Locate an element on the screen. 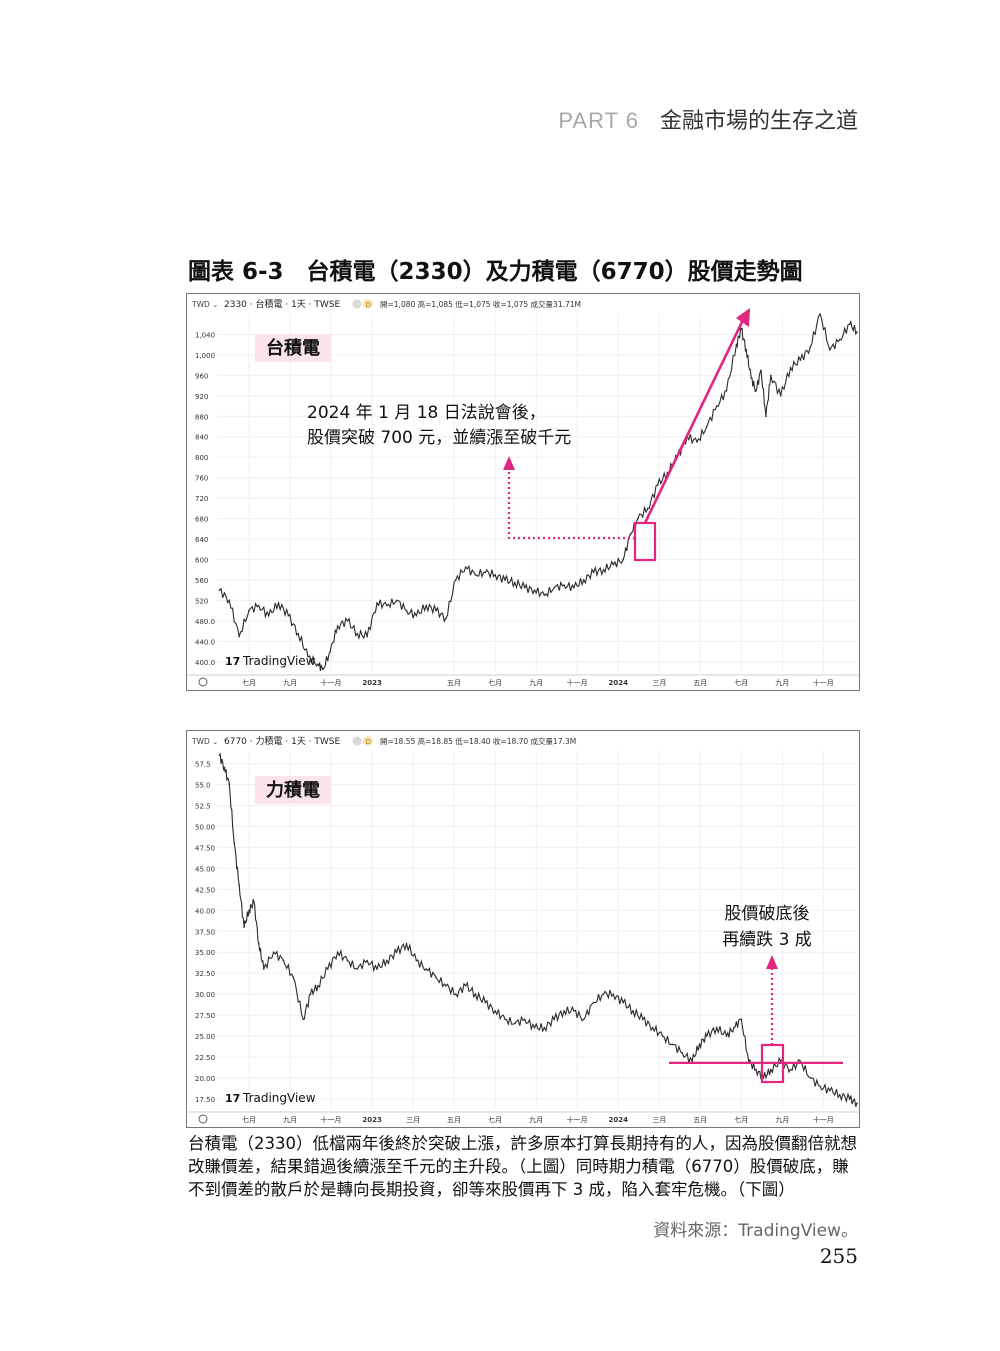 The height and width of the screenshot is (1351, 1000). y-tick-label: 22.50 is located at coordinates (205, 1058).